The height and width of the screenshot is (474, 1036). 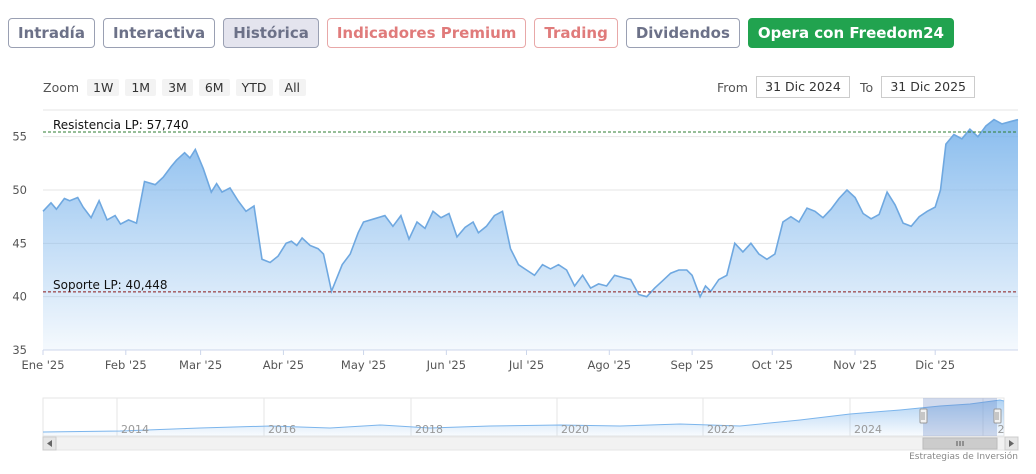 What do you see at coordinates (868, 429) in the screenshot?
I see `nav-year-label-5: 2024` at bounding box center [868, 429].